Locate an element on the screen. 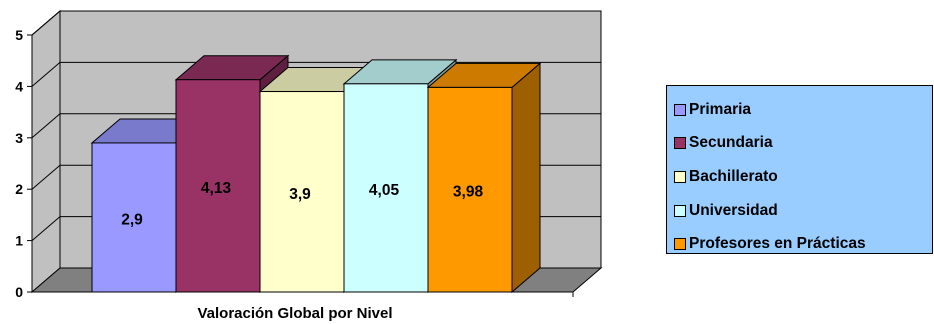 The width and height of the screenshot is (934, 324). side-wall is located at coordinates (46, 151).